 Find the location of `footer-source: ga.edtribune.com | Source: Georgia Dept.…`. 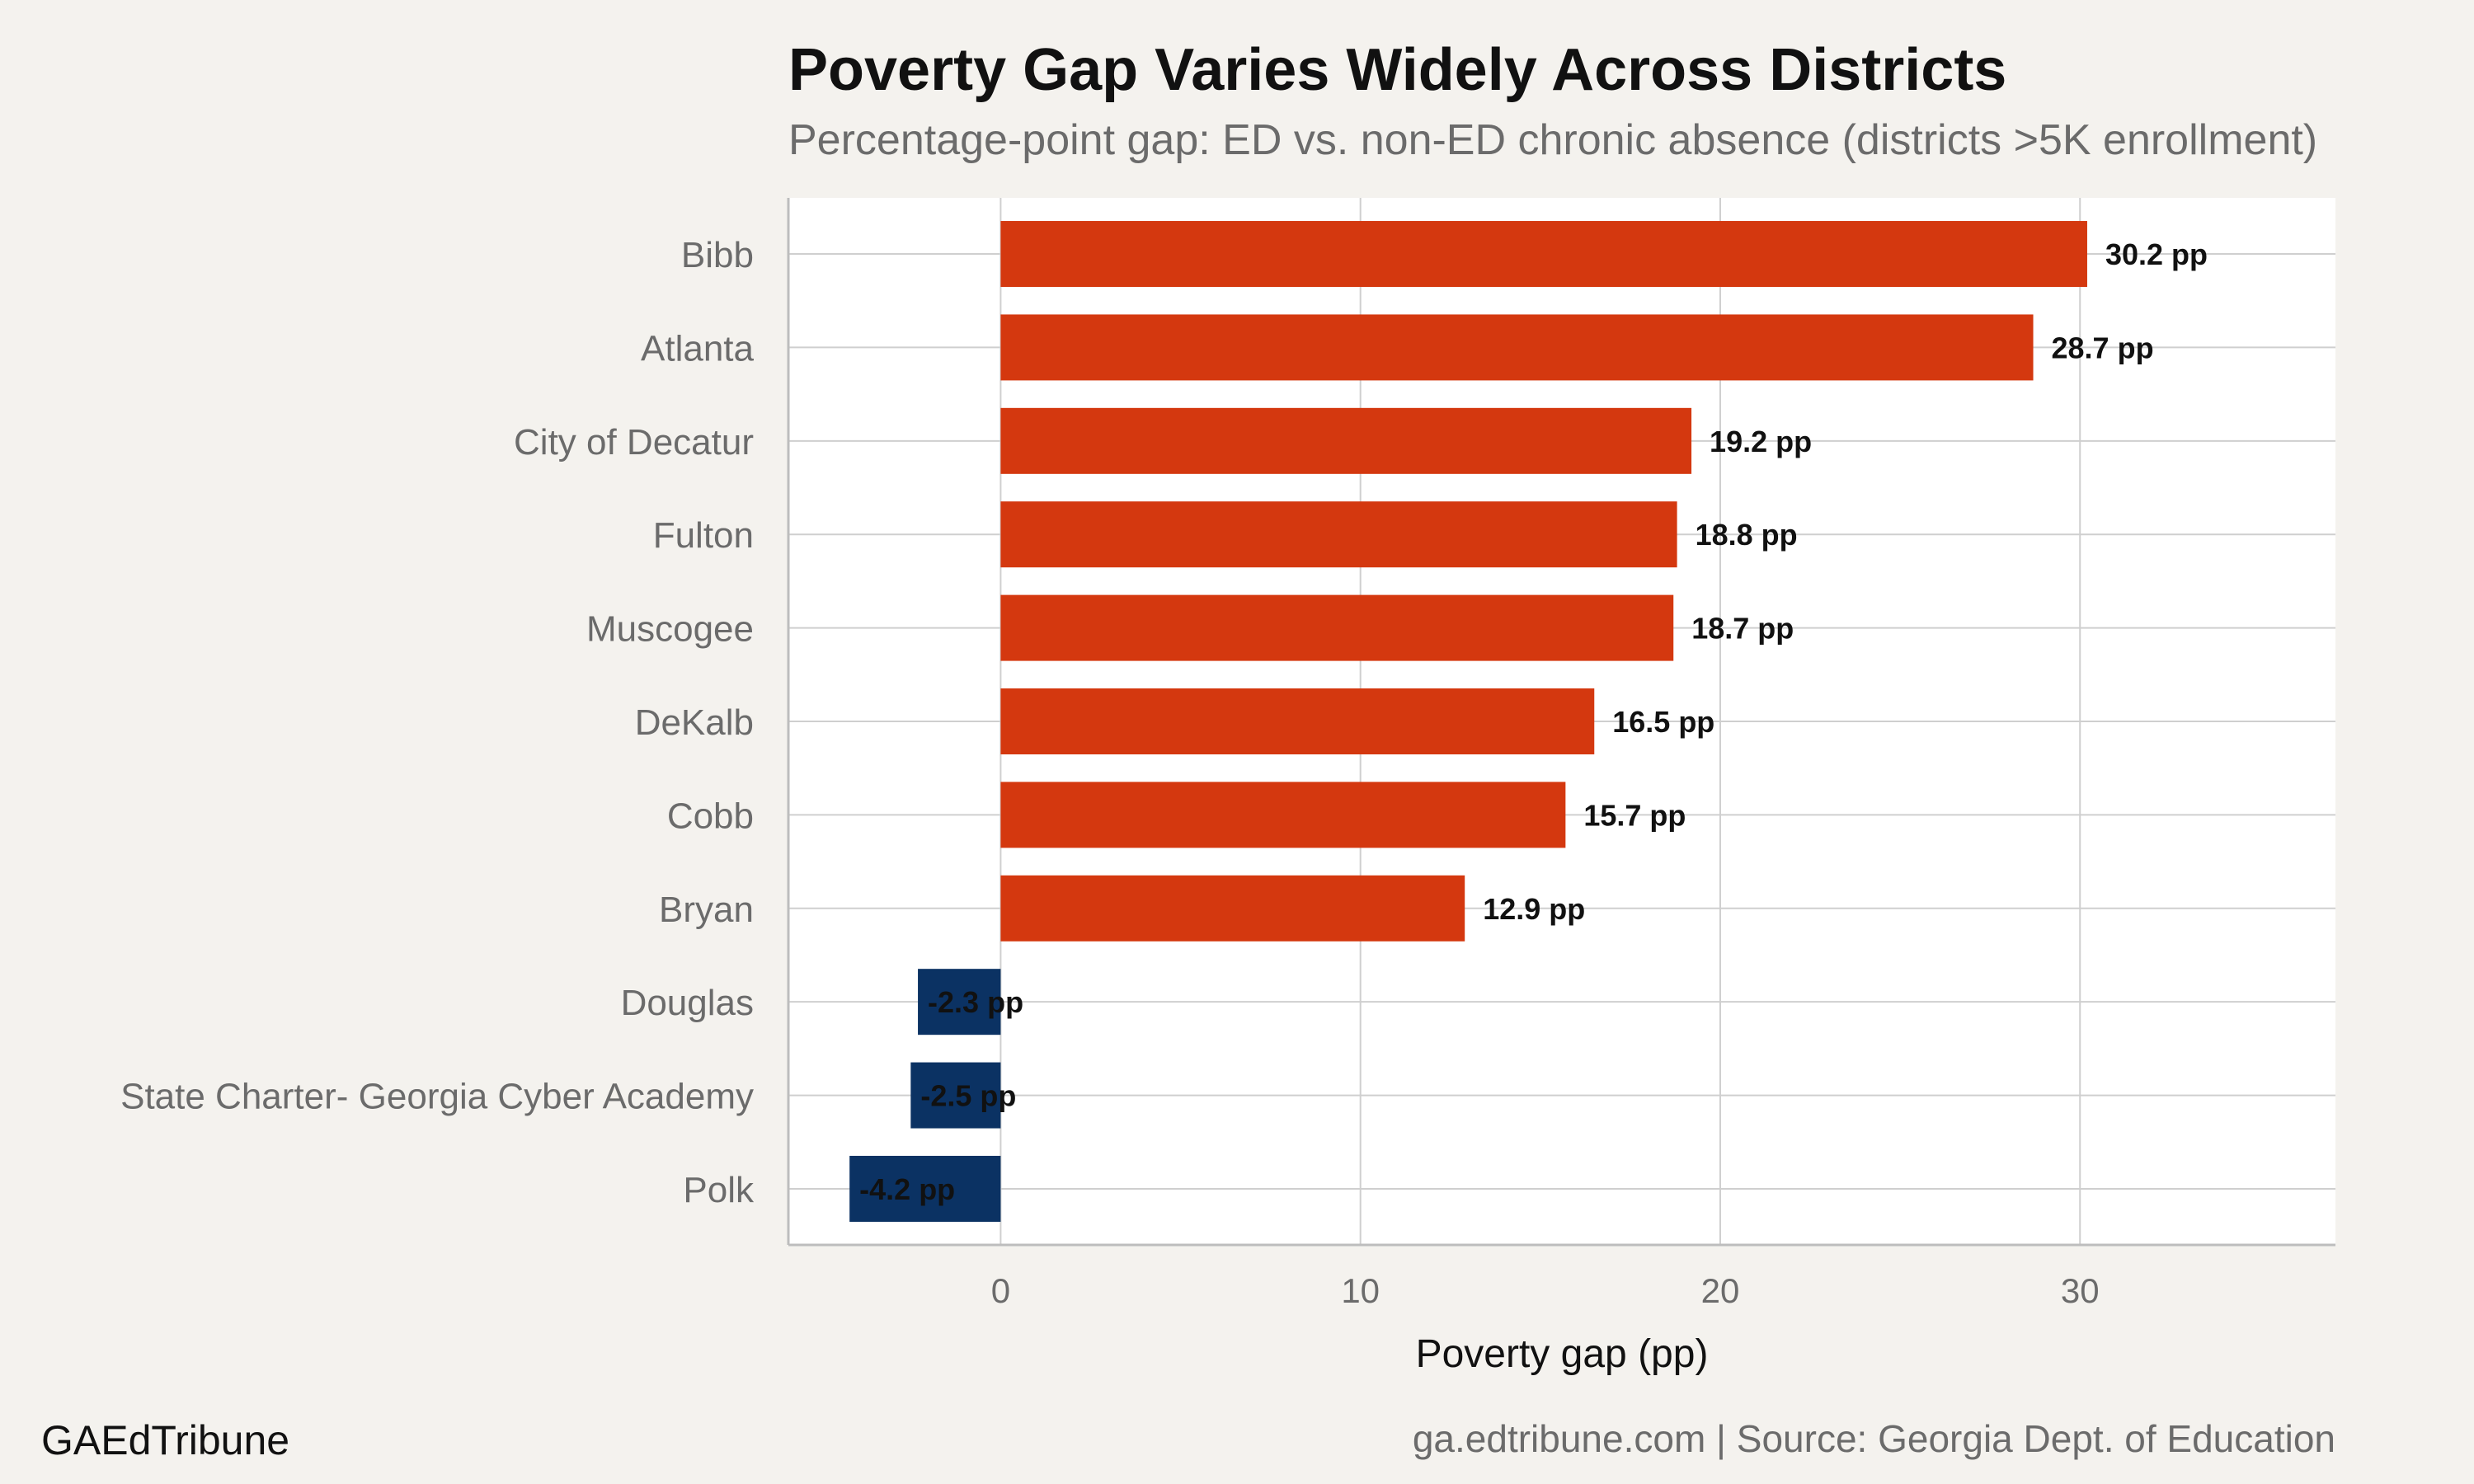

footer-source: ga.edtribune.com | Source: Georgia Dept.… is located at coordinates (1873, 1438).